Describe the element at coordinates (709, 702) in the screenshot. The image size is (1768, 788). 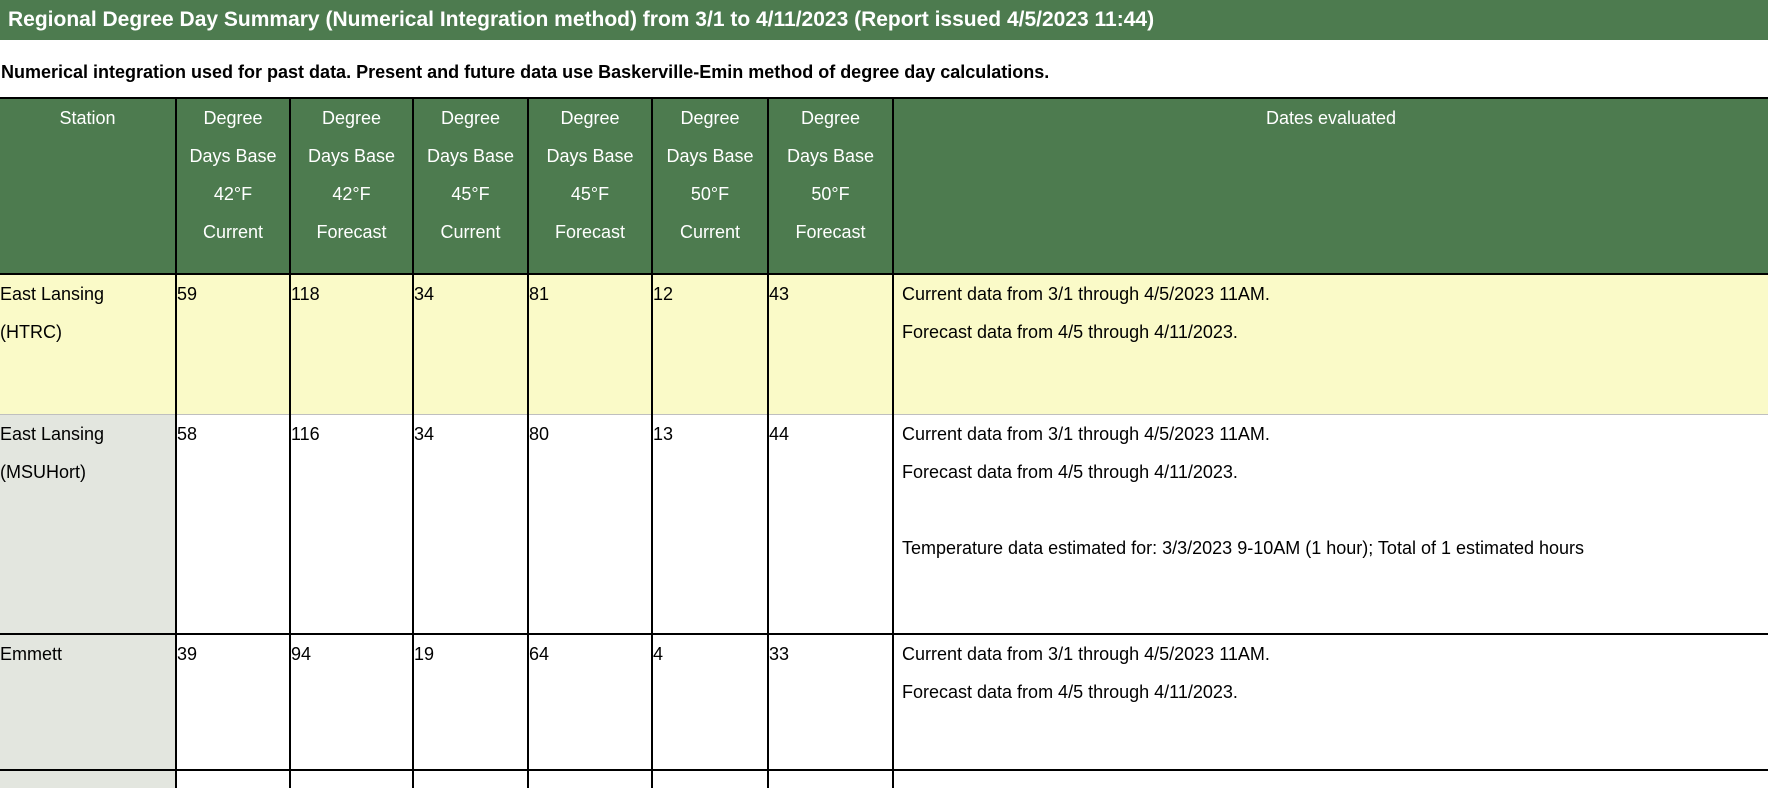
I see `degree-days-value-cell: 4` at that location.